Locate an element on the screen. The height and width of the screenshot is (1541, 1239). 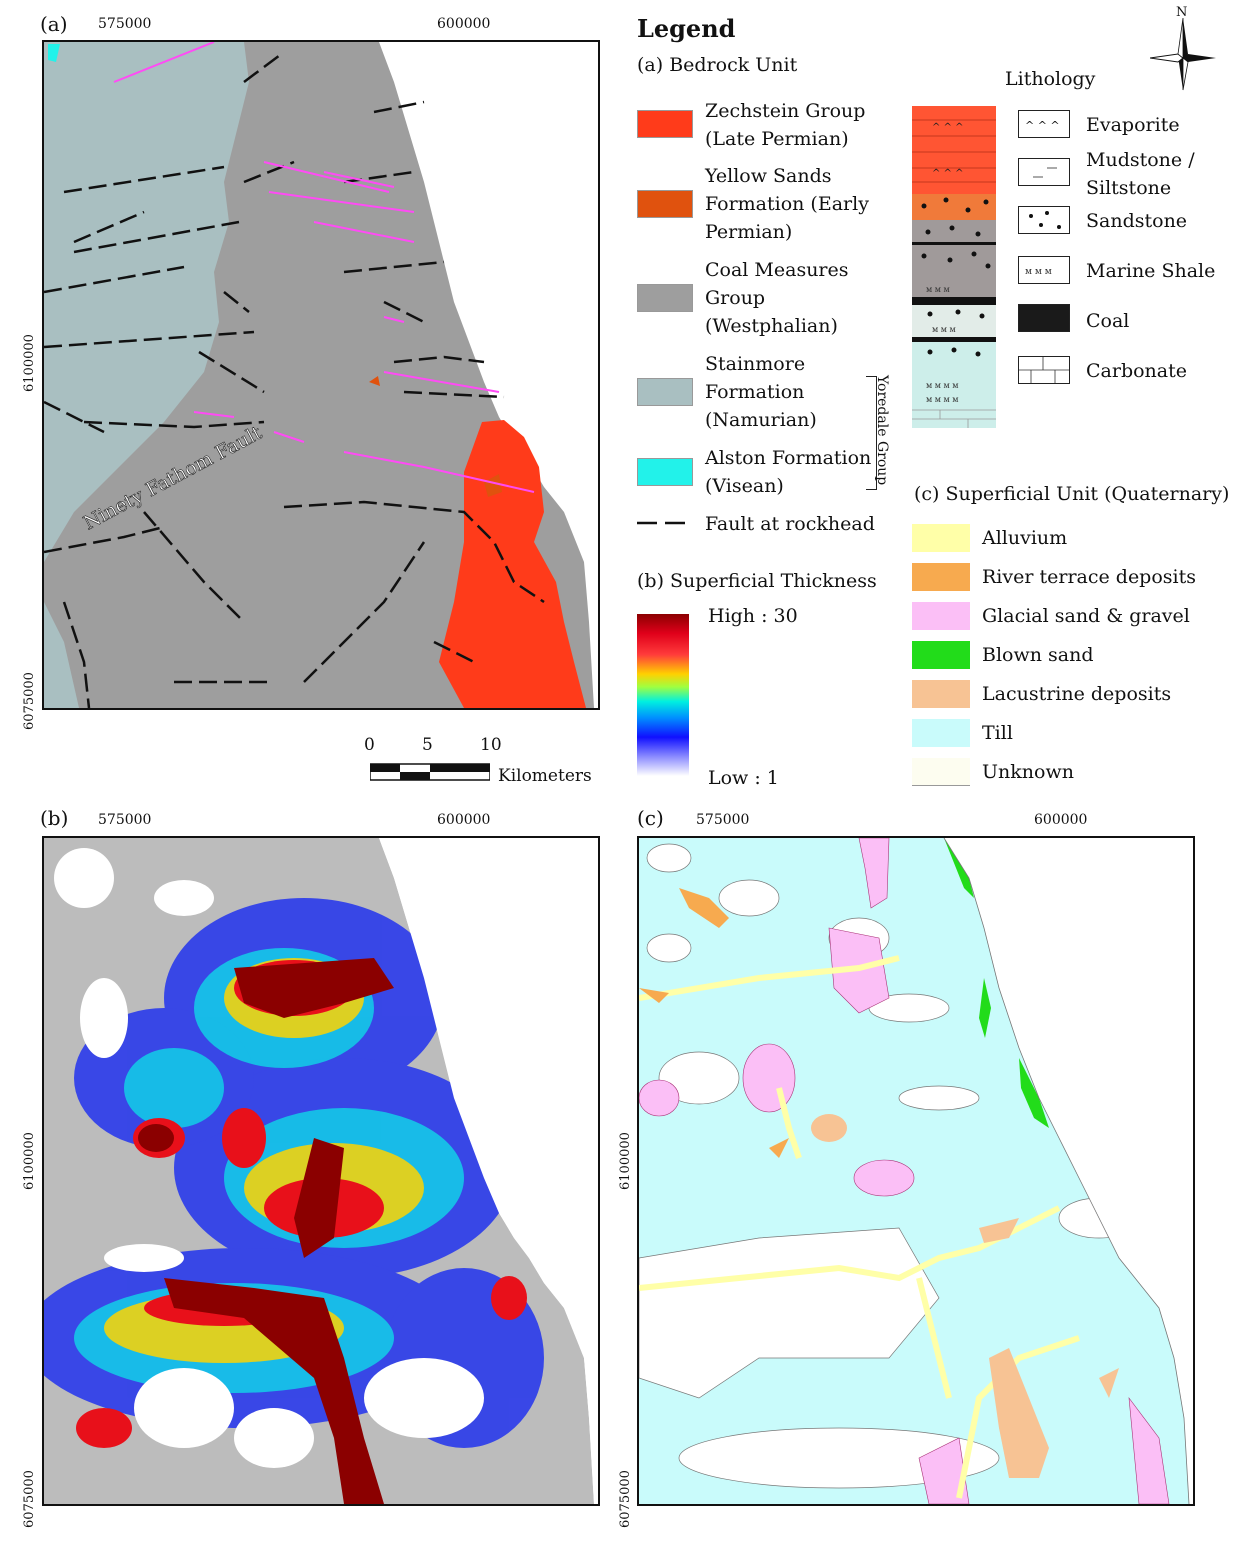
coastline-c is located at coordinates (1066, 1171).